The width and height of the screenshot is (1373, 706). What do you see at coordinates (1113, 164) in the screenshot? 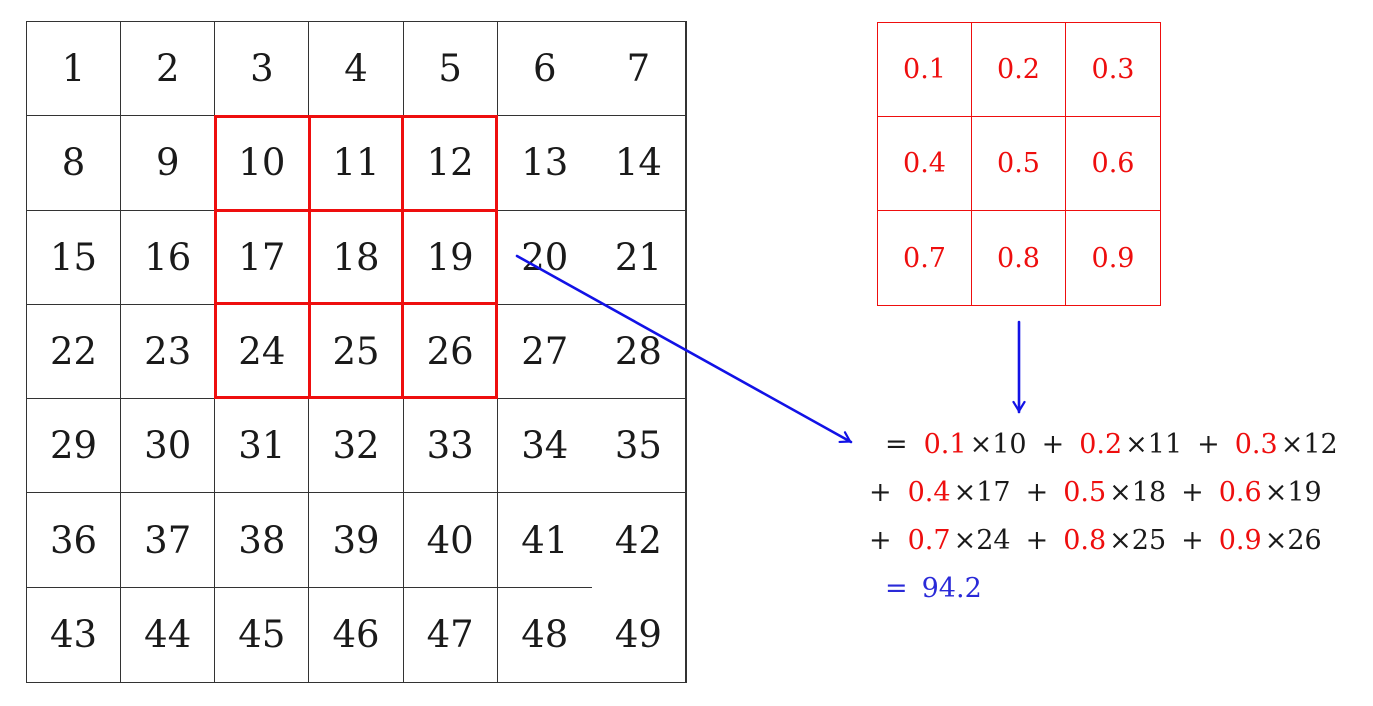
I see `kernel-cell: 0.6` at bounding box center [1113, 164].